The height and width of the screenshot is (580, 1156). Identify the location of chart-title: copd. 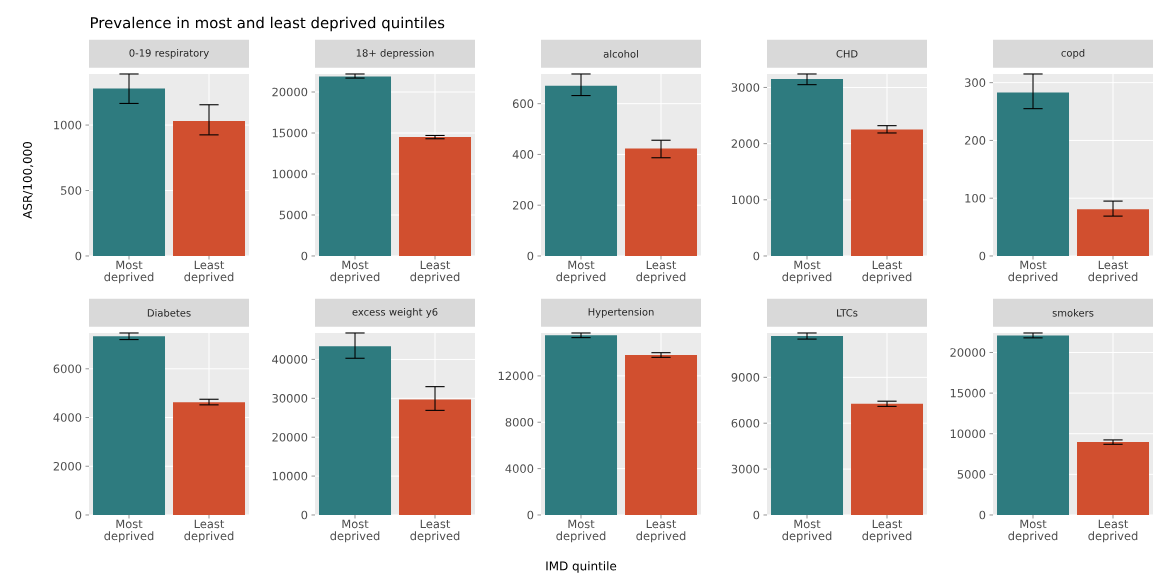
(1073, 53).